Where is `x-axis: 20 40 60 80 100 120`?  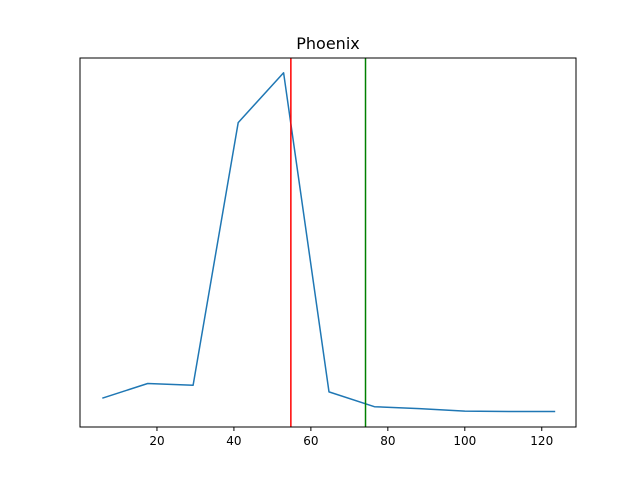 x-axis: 20 40 60 80 100 120 is located at coordinates (351, 437).